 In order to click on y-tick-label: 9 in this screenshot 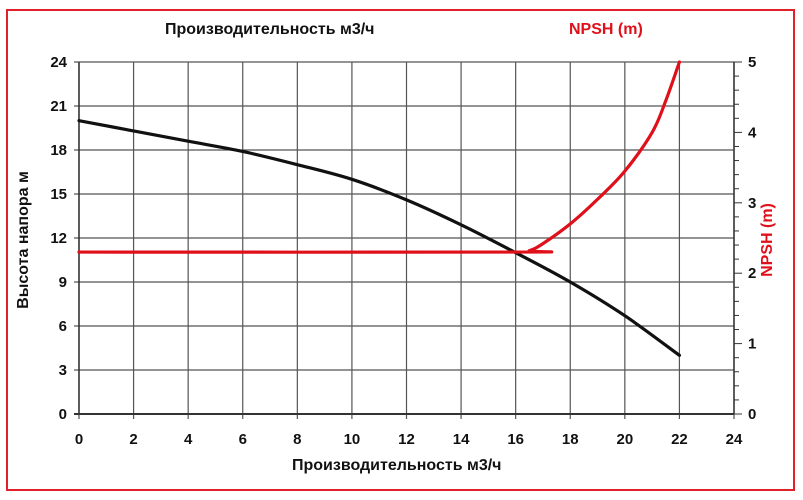, I will do `click(63, 282)`.